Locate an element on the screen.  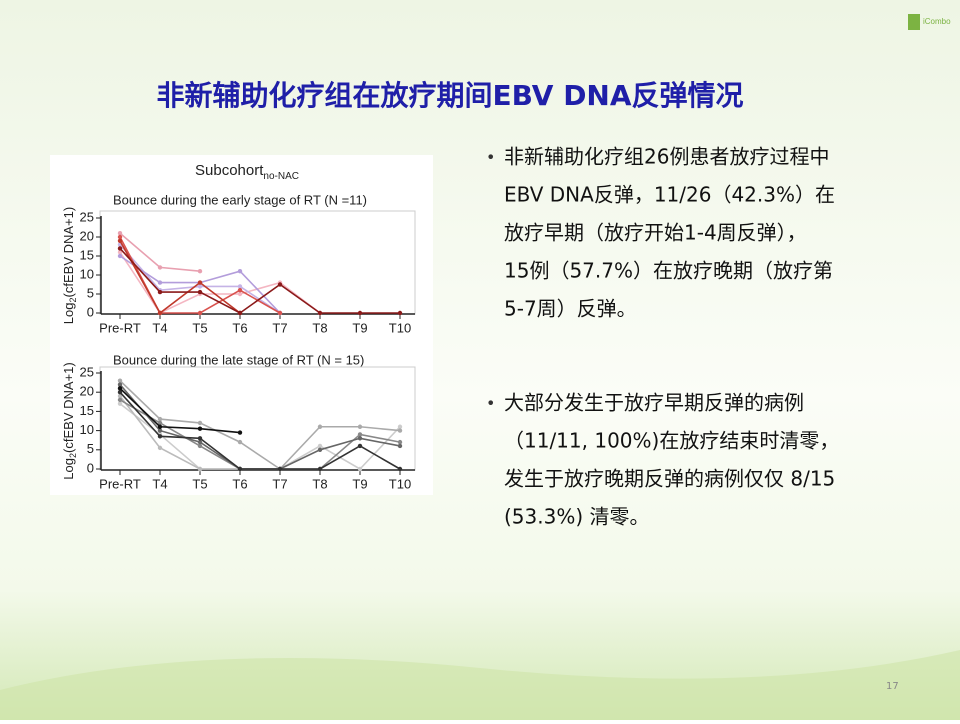
x-tick-label: Pre-RT is located at coordinates (120, 483).